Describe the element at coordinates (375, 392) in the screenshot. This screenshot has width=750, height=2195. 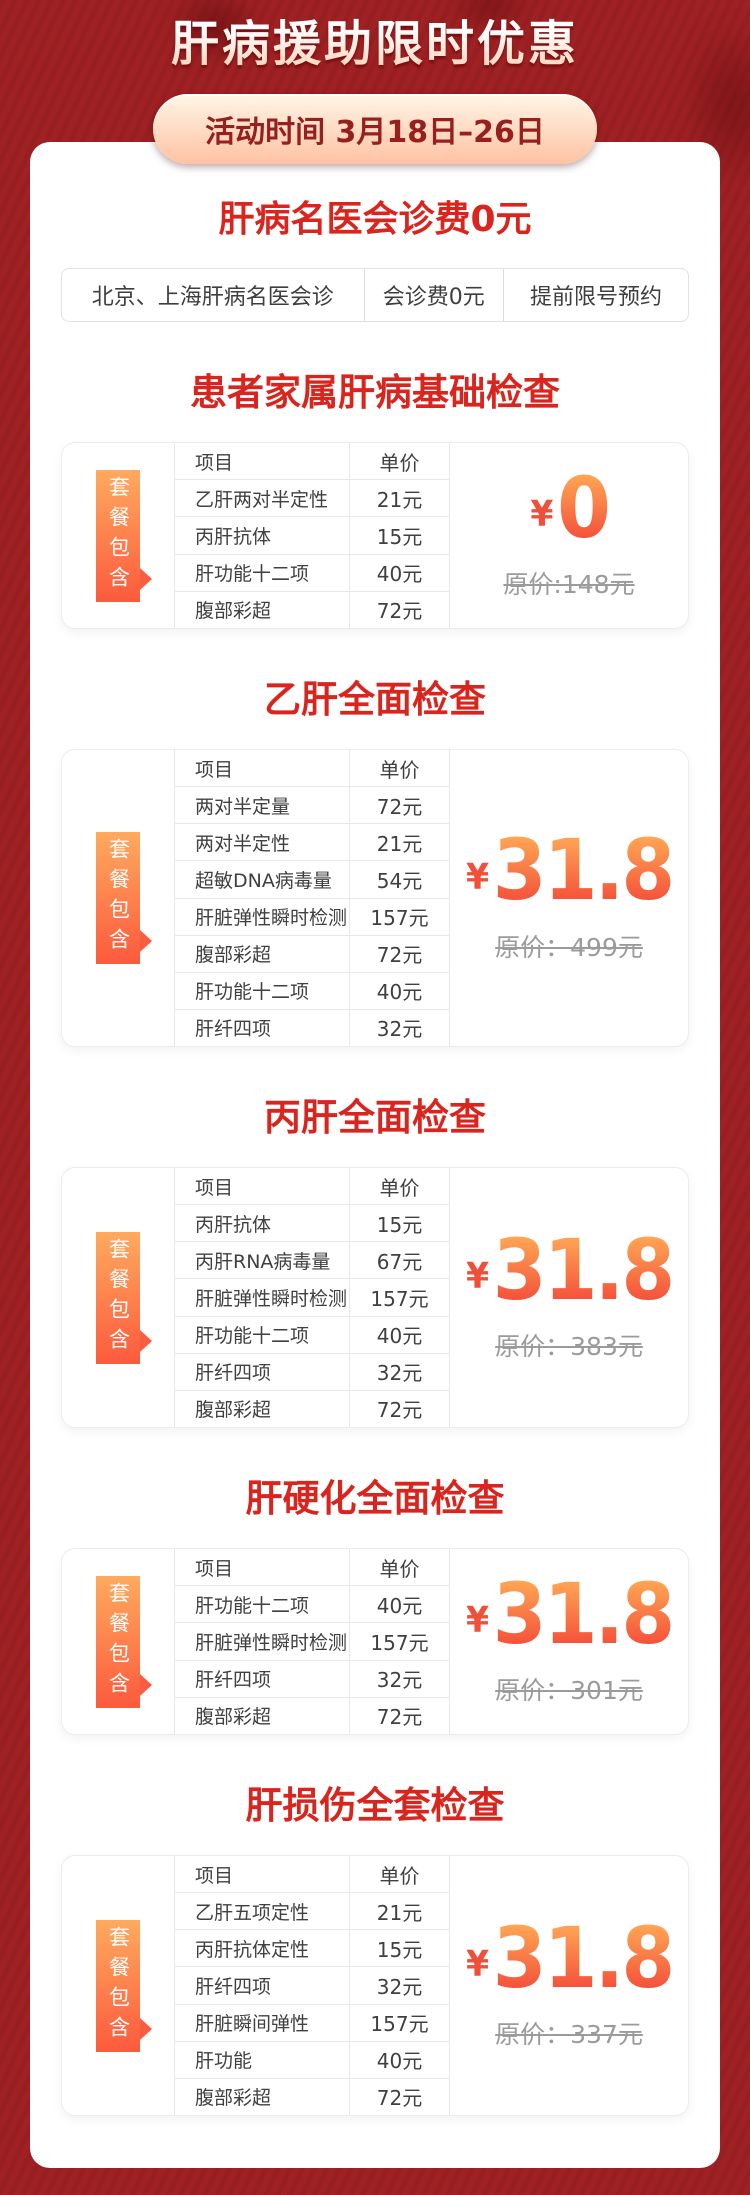
I see `package-title: 患者家属肝病基础检查` at that location.